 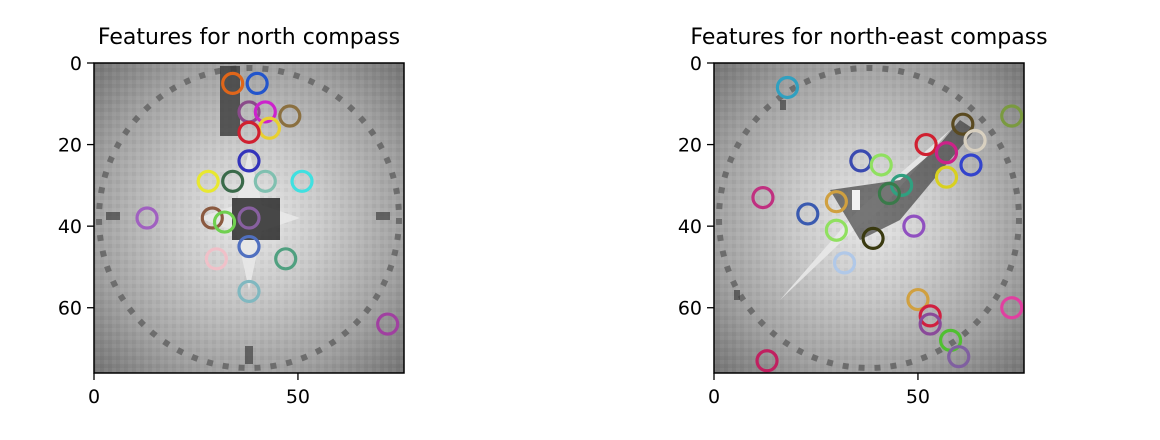 I want to click on chart-title: Features for north compass, so click(x=249, y=37).